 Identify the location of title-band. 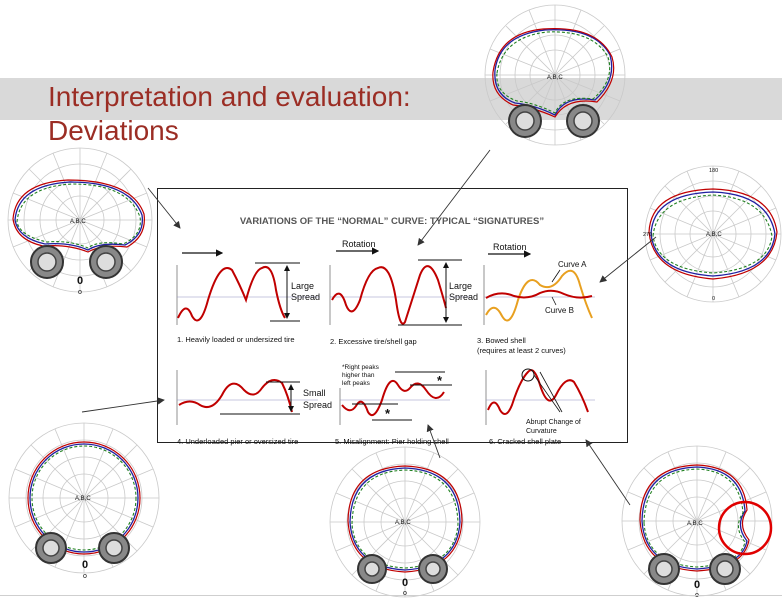
(391, 99).